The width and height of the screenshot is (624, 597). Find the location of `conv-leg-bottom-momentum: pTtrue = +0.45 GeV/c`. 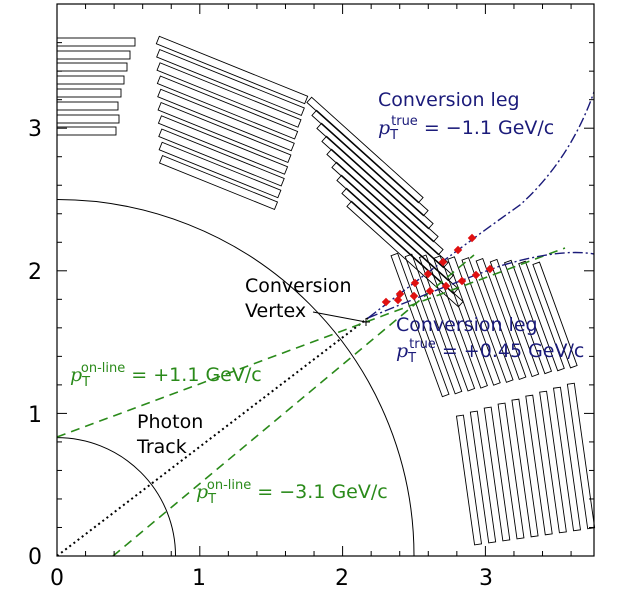

conv-leg-bottom-momentum: pTtrue = +0.45 GeV/c is located at coordinates (490, 351).